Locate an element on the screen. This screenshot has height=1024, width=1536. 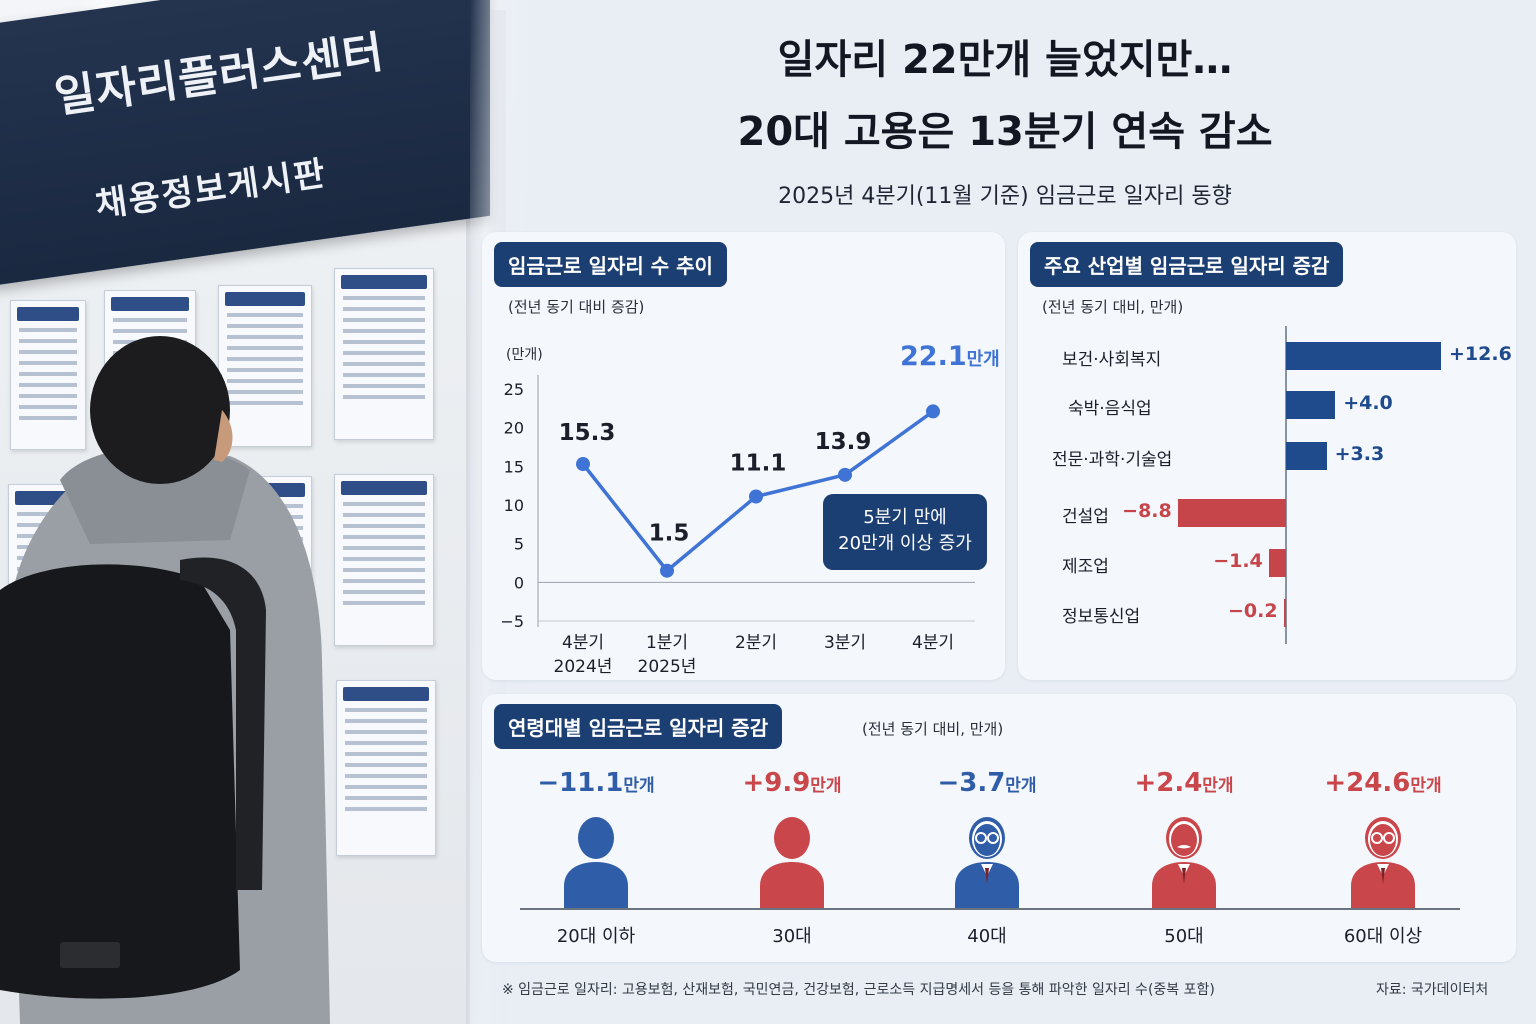
age-group-label: 40대 is located at coordinates (987, 936).